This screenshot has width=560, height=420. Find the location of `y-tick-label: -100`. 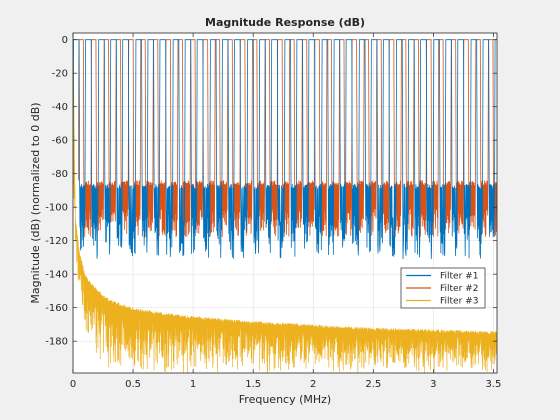

y-tick-label: -100 is located at coordinates (56, 208).